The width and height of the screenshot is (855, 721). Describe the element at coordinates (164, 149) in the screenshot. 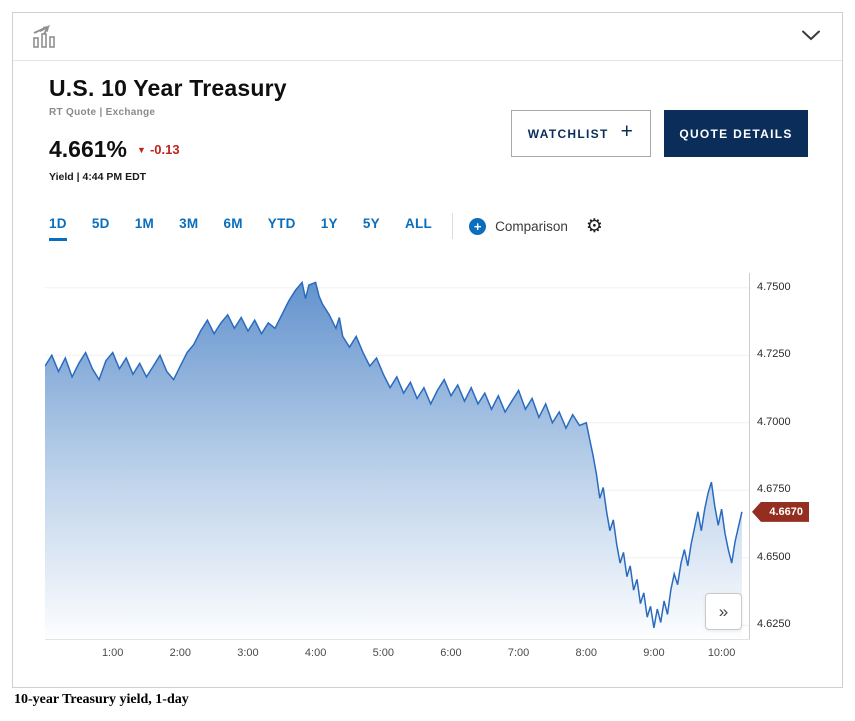

I see `change-value: -0.13` at that location.